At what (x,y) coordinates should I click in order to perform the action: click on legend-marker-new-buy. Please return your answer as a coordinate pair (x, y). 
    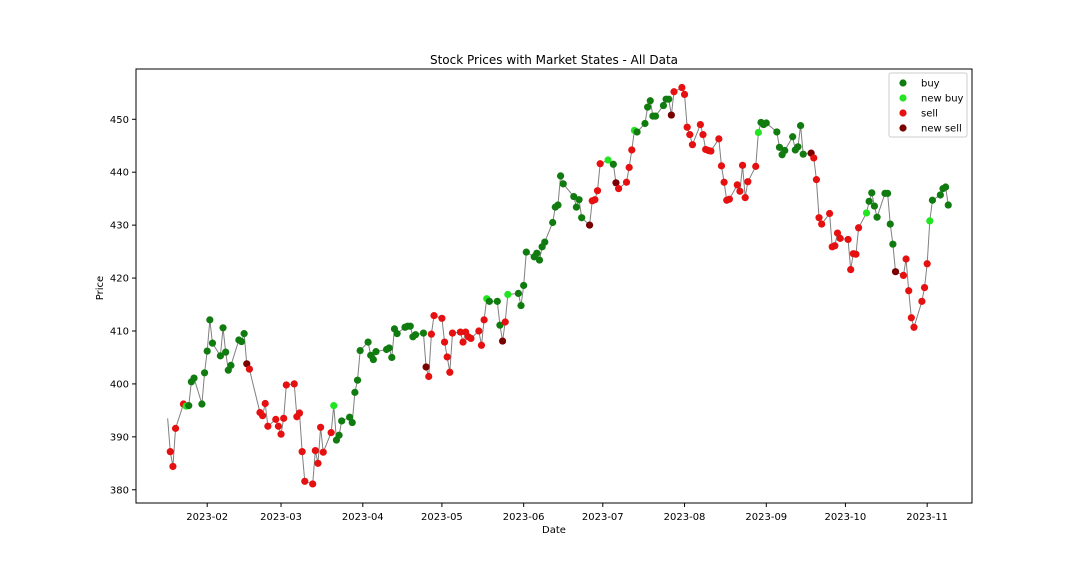
    Looking at the image, I should click on (903, 98).